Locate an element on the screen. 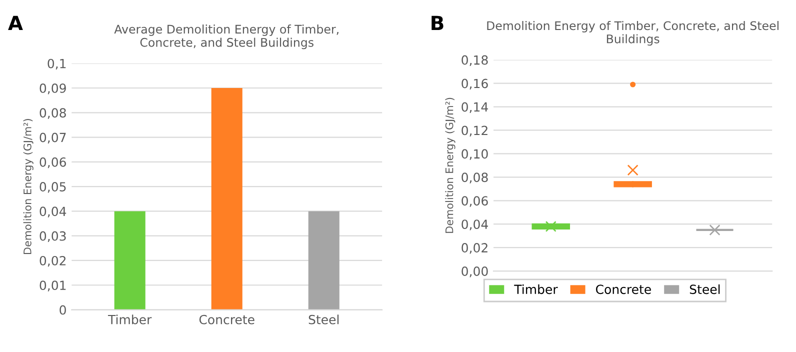 The height and width of the screenshot is (352, 796). y-tick-label: 0,16 is located at coordinates (475, 84).